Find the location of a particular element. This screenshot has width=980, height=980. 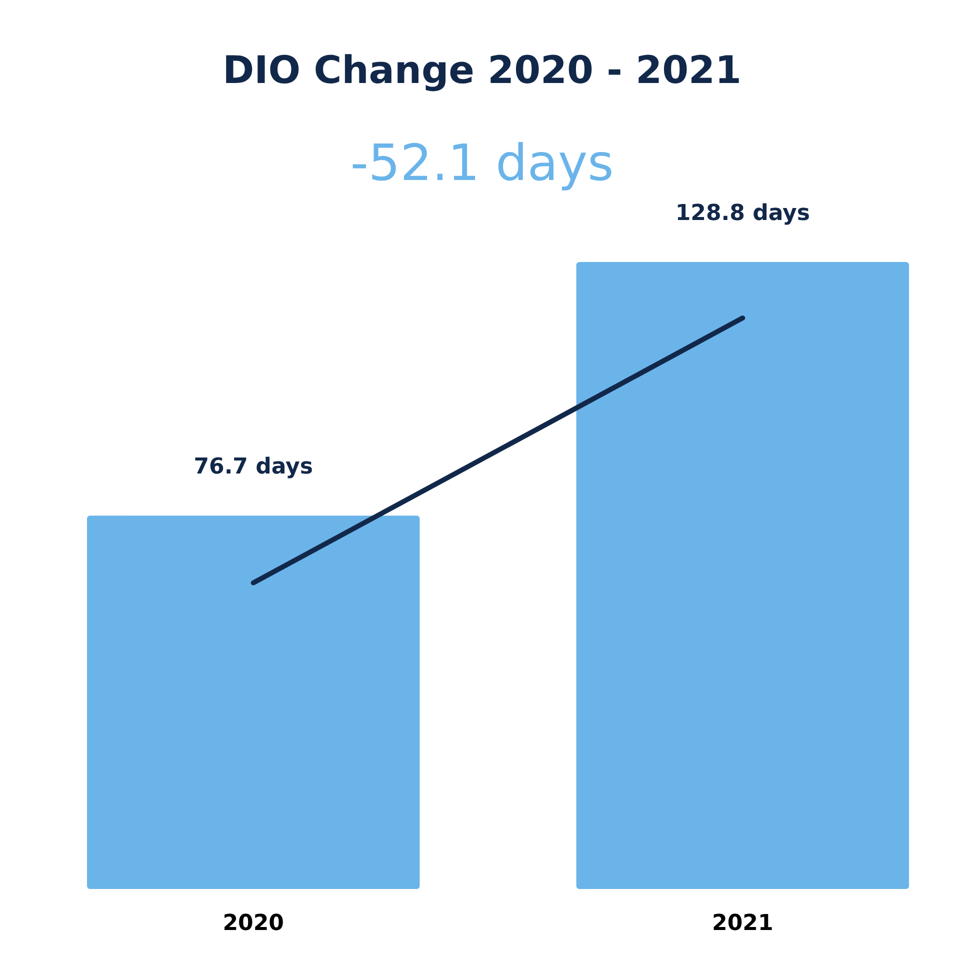

data-label: 128.8 days is located at coordinates (742, 213).